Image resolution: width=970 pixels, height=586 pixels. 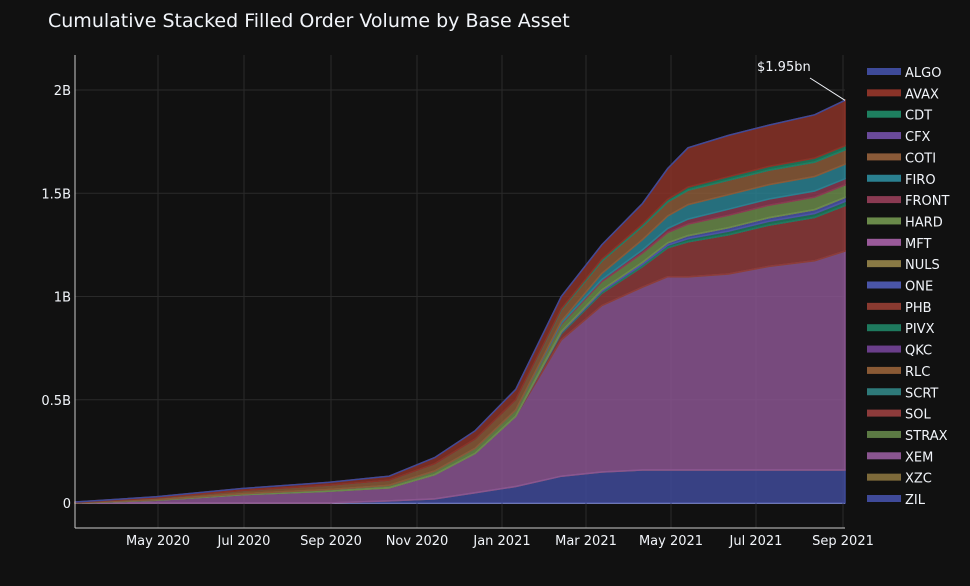 I want to click on legend-swatch-scrt, so click(x=884, y=392).